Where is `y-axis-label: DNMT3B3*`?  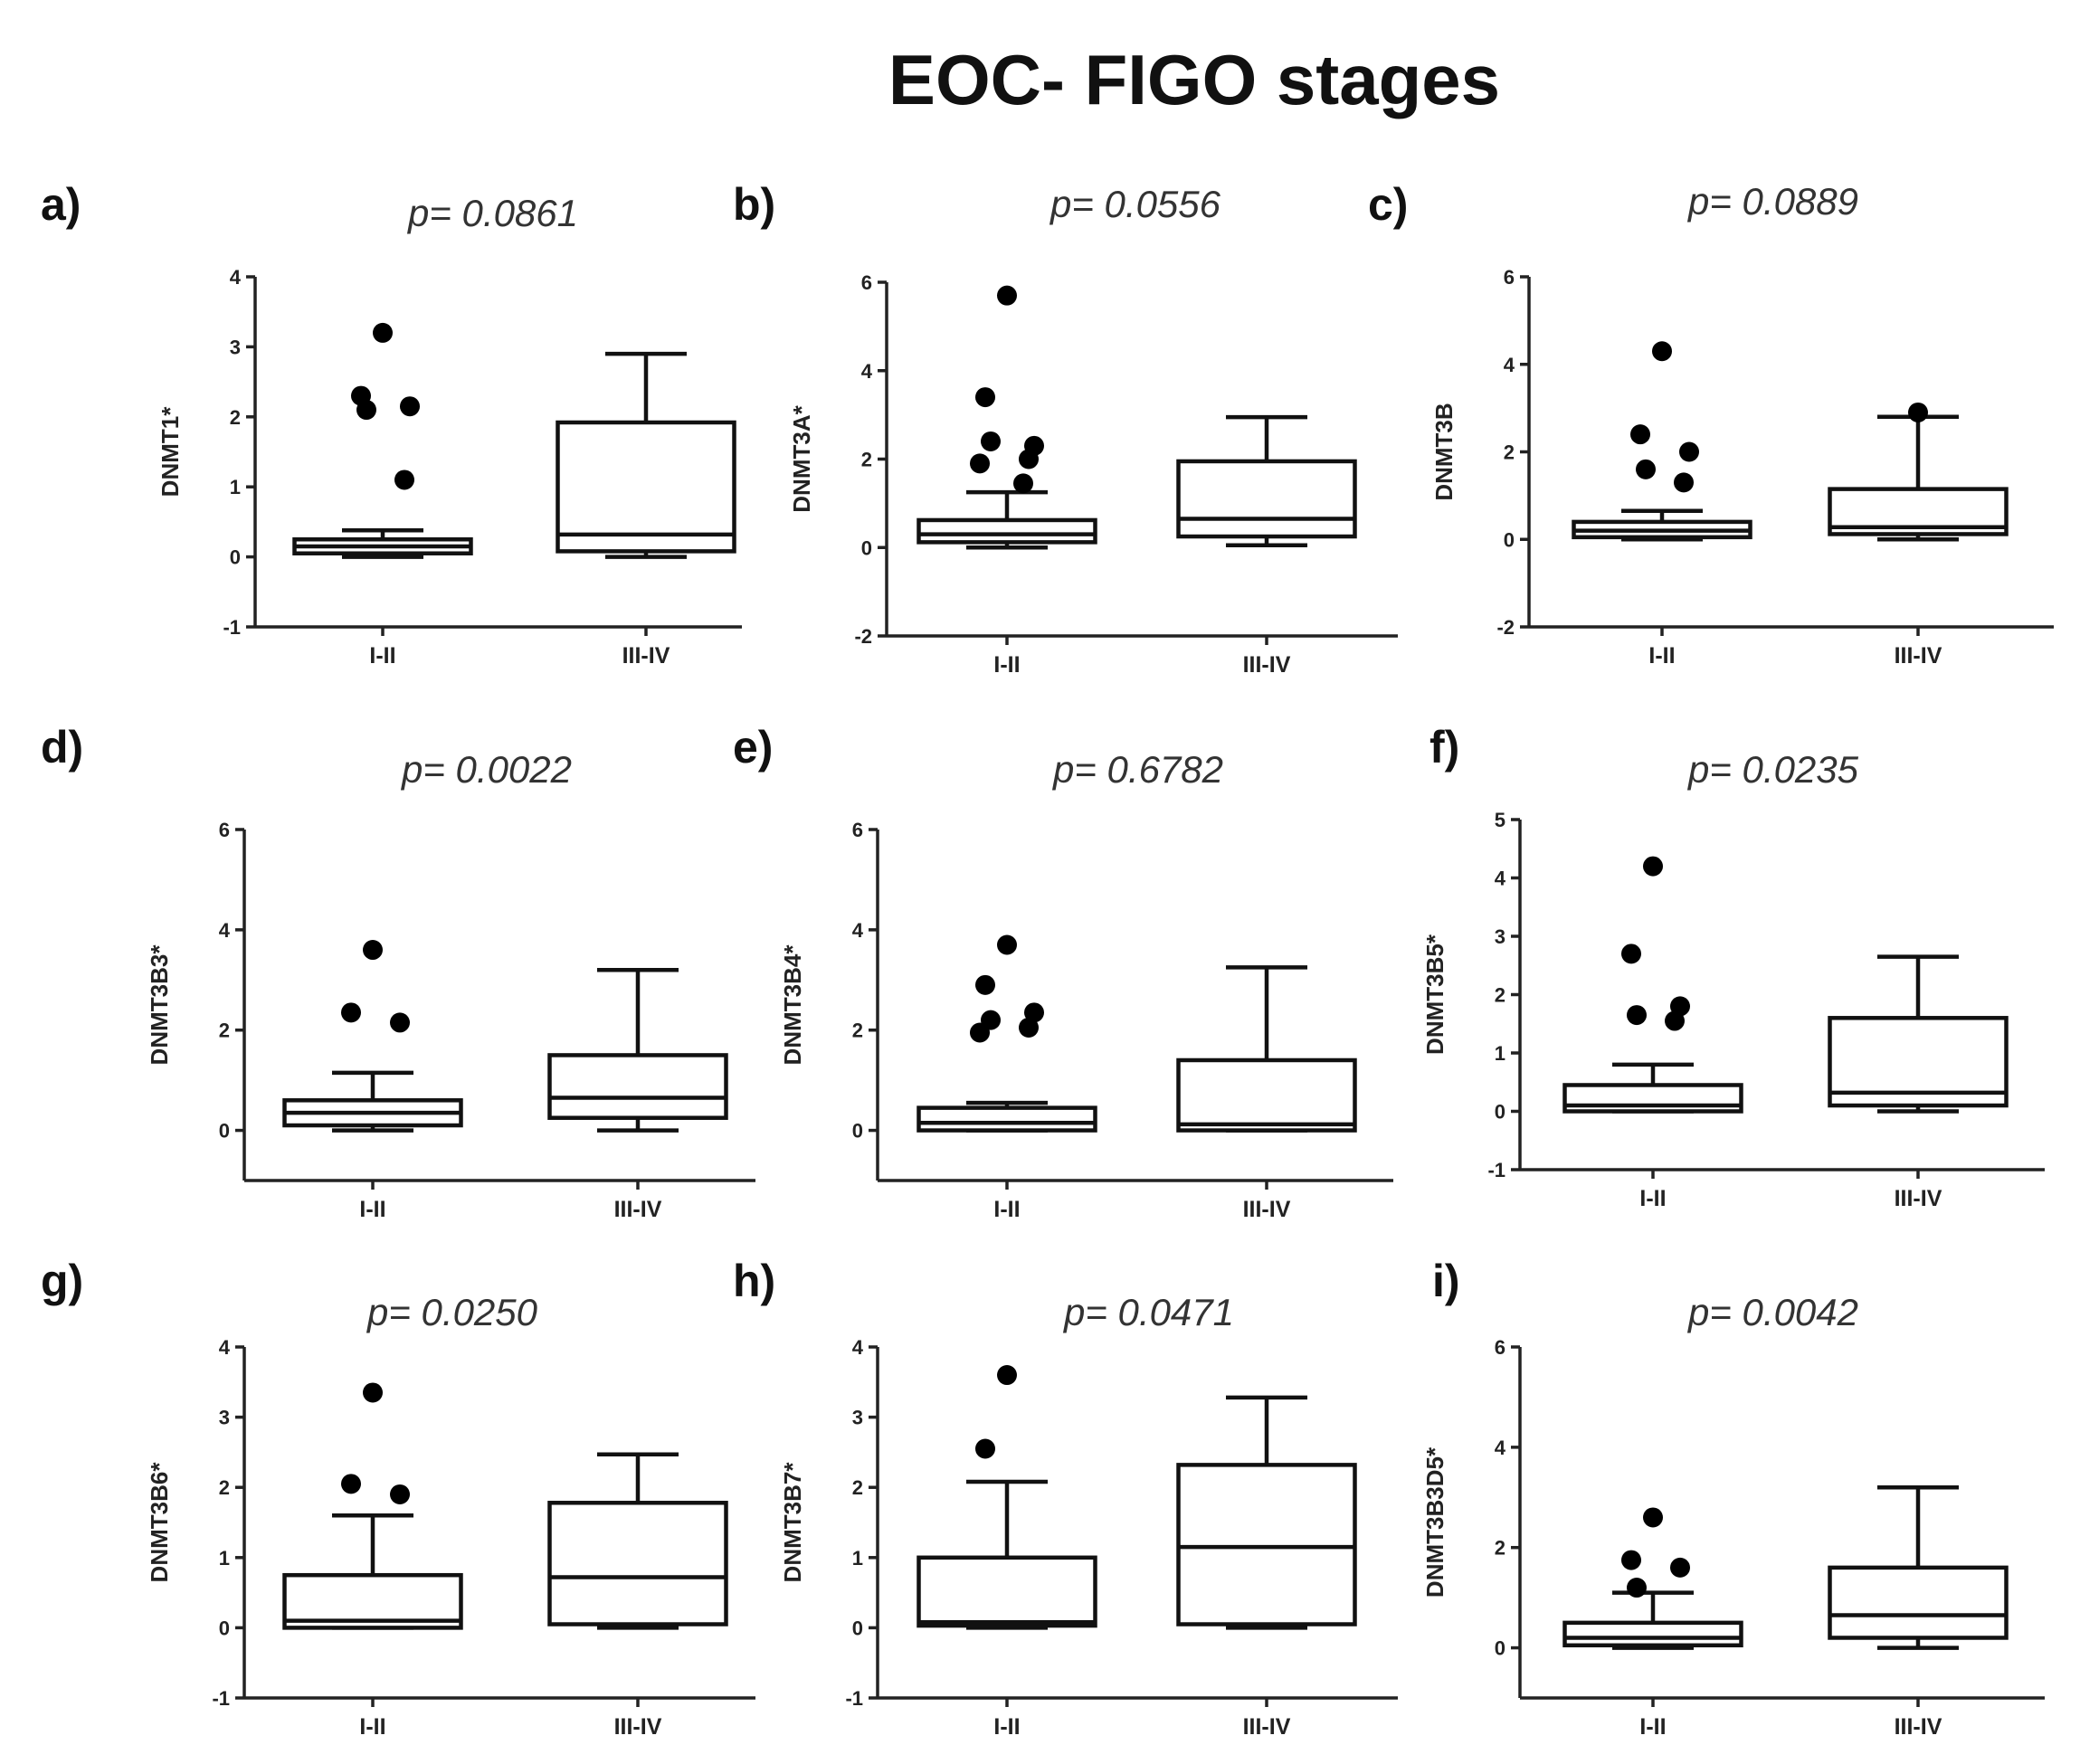
y-axis-label: DNMT3B3* is located at coordinates (159, 1005).